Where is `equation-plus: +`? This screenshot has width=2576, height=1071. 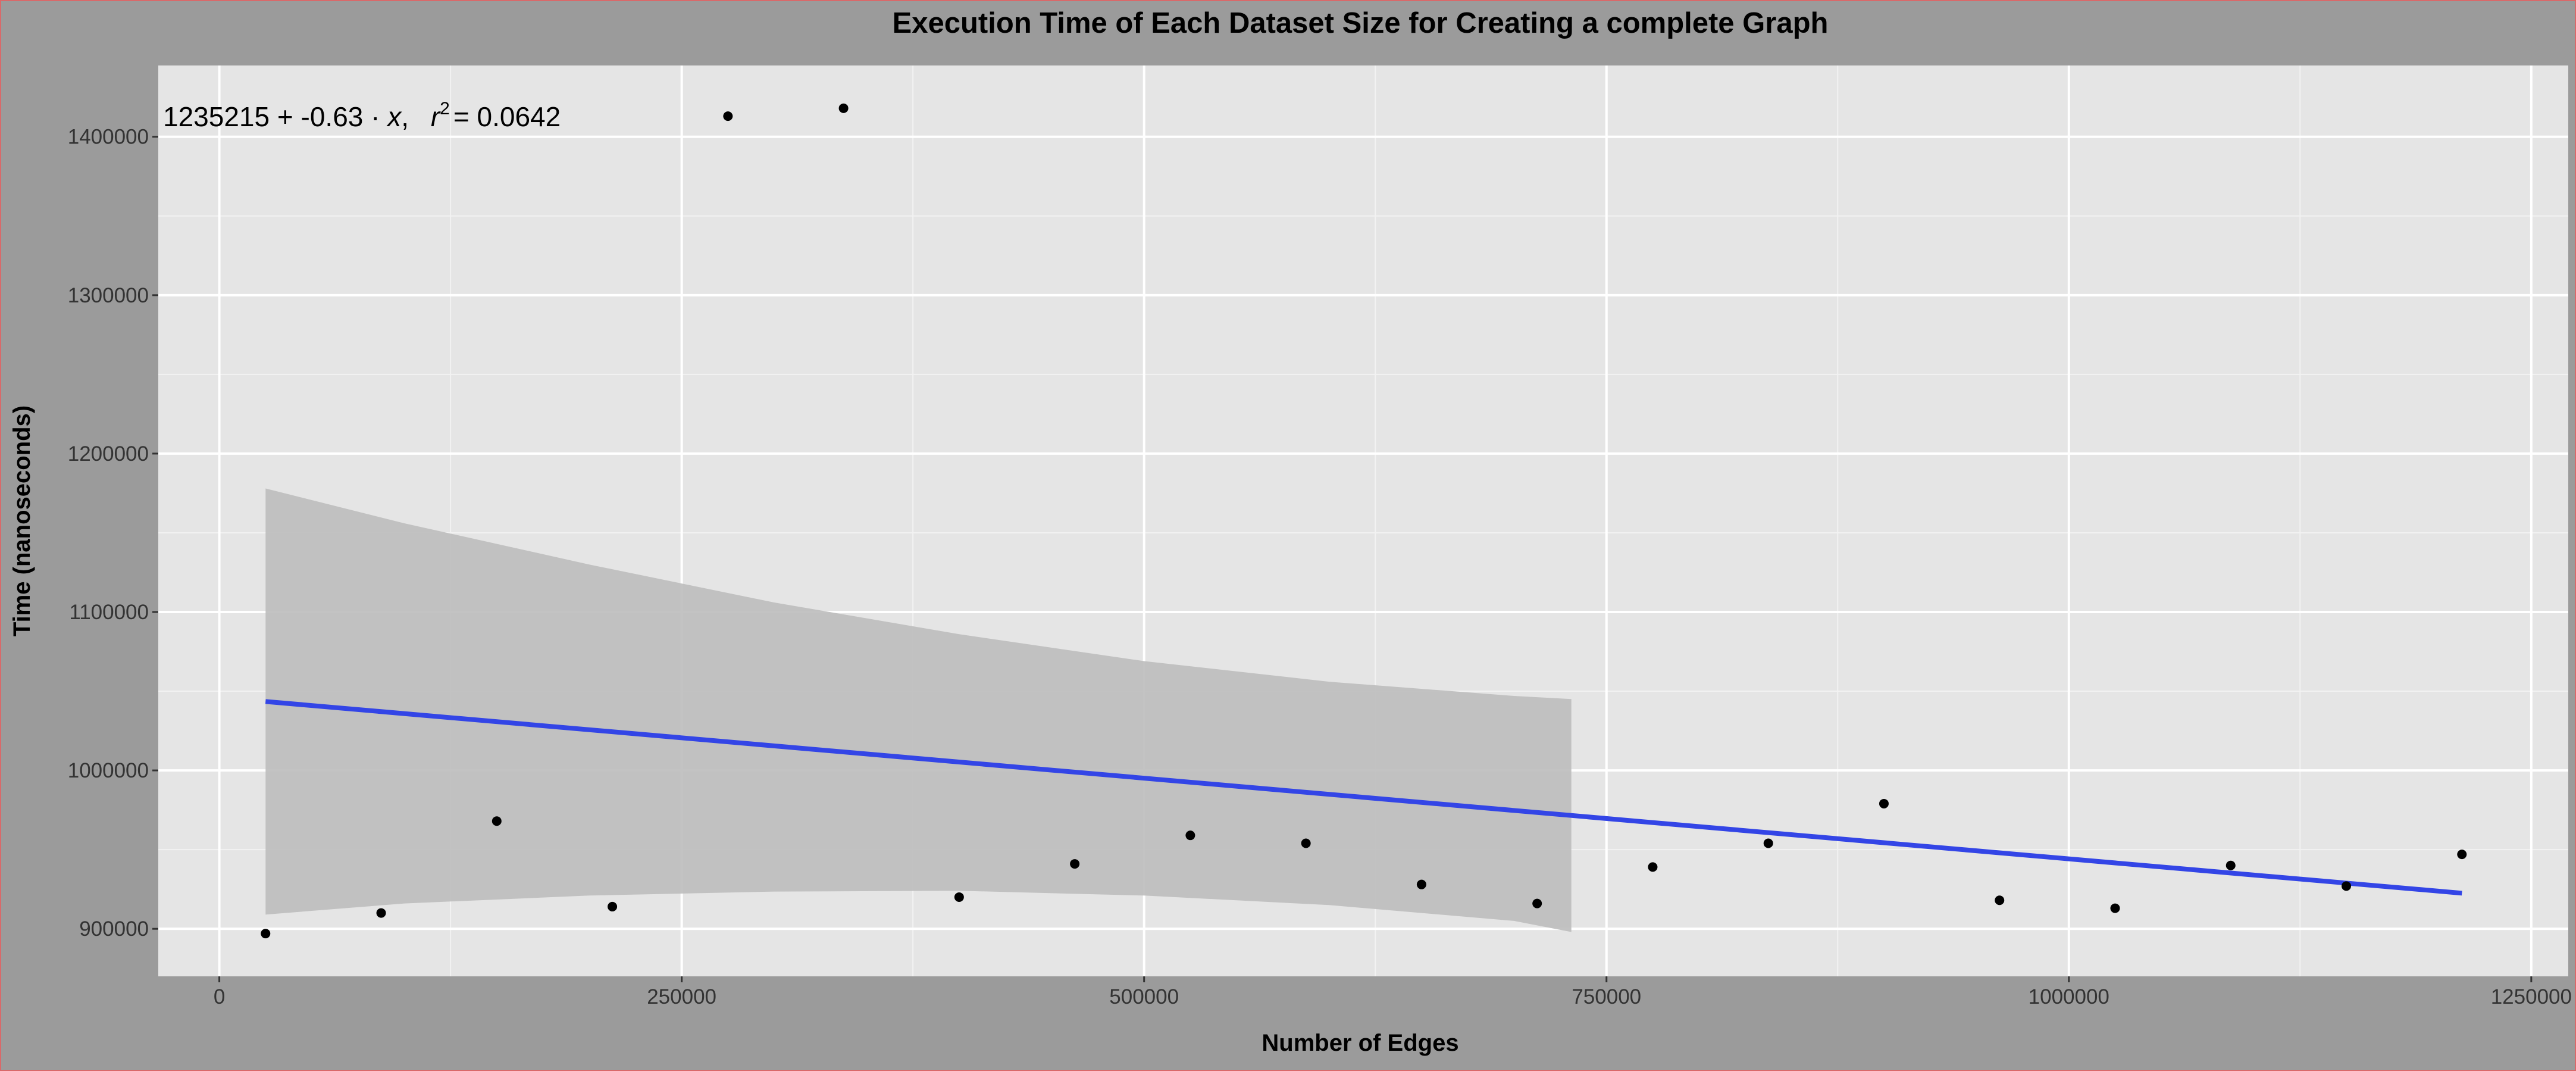
equation-plus: + is located at coordinates (285, 117).